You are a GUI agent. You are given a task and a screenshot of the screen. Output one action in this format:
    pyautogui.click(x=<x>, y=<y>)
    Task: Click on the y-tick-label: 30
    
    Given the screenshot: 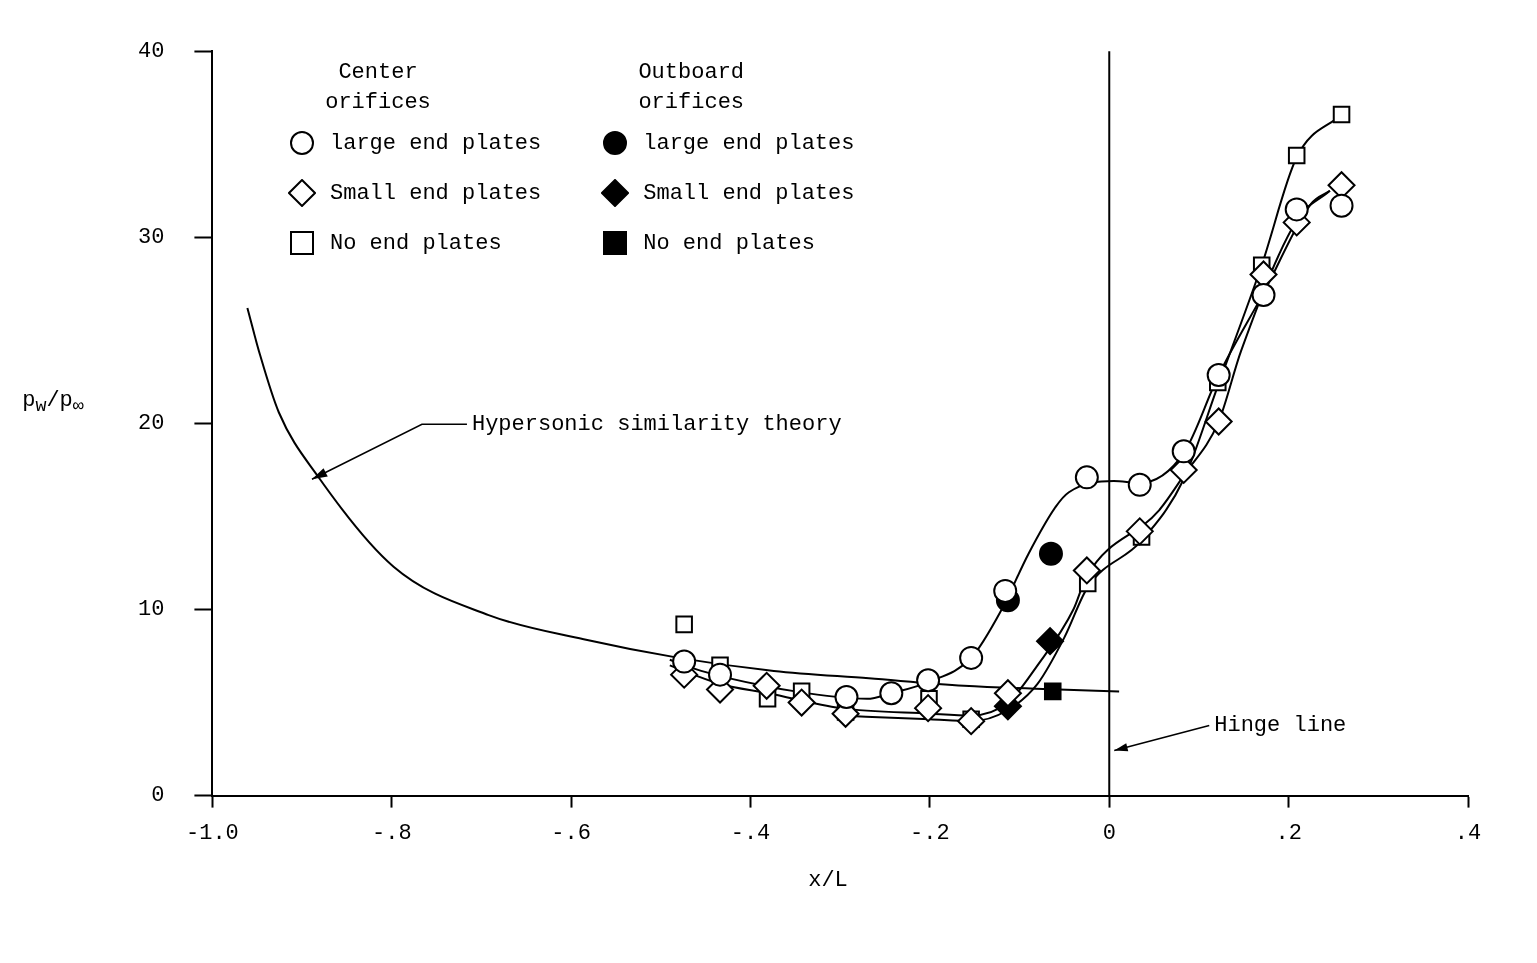 What is the action you would take?
    pyautogui.click(x=151, y=238)
    